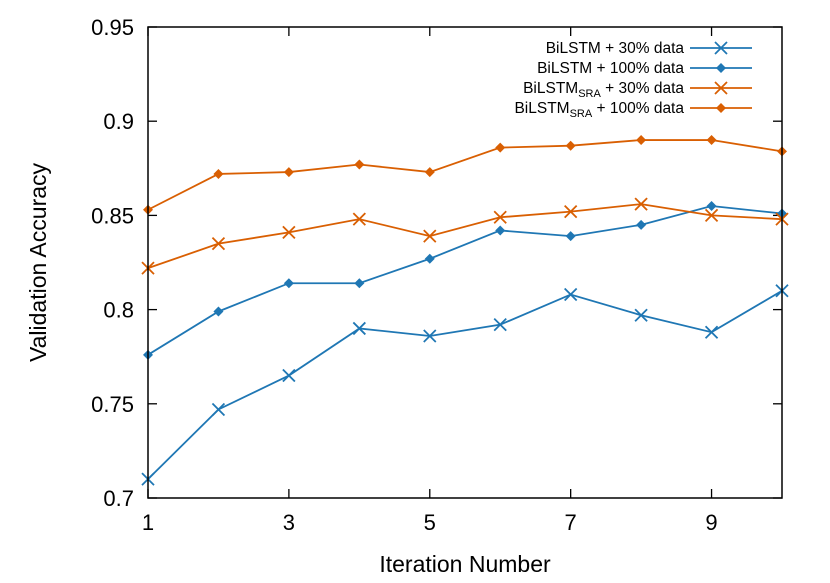  Describe the element at coordinates (615, 48) in the screenshot. I see `legend-label: BiLSTM + 30% data` at that location.